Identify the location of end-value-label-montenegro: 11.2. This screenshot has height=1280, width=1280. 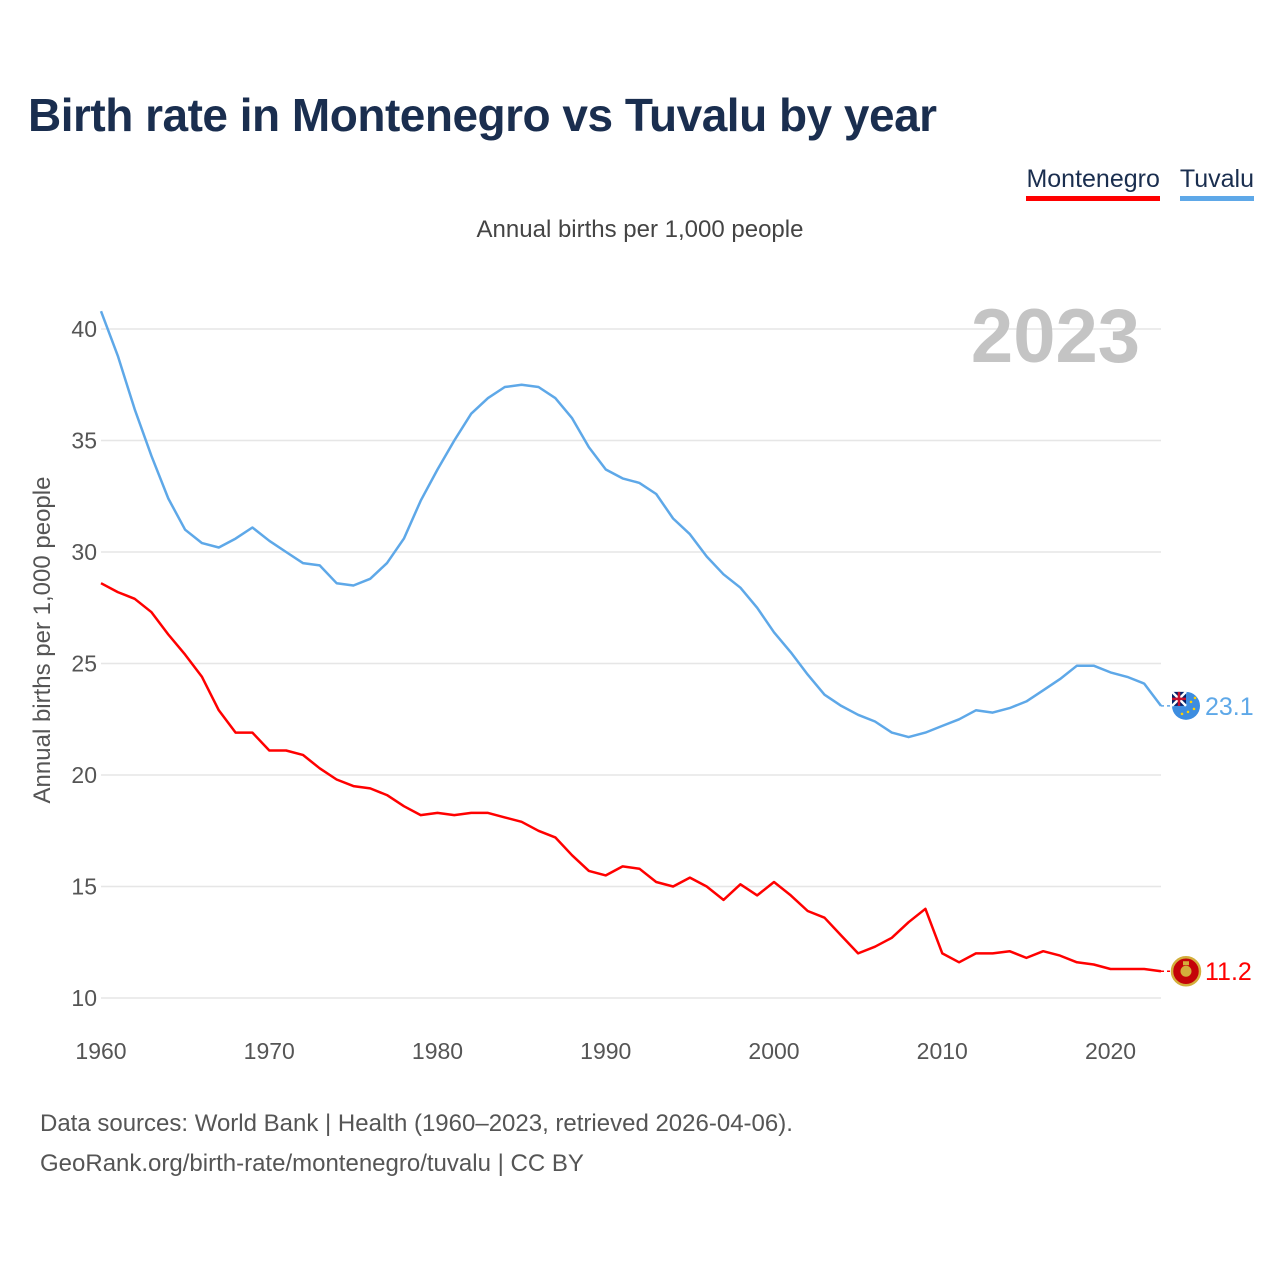
(1228, 972).